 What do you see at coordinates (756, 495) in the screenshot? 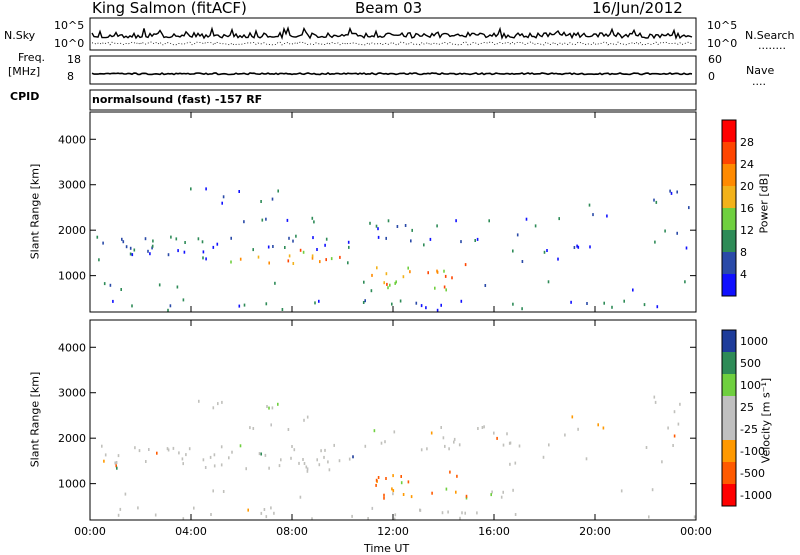
I see `velocity-colorbar-tick-label: -1000` at bounding box center [756, 495].